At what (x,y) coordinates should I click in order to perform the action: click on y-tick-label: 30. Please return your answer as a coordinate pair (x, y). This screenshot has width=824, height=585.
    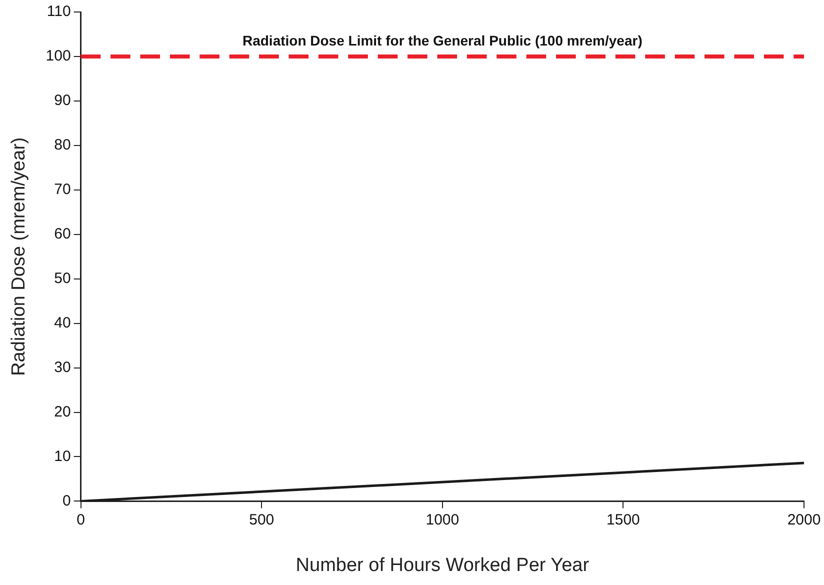
    Looking at the image, I should click on (62, 367).